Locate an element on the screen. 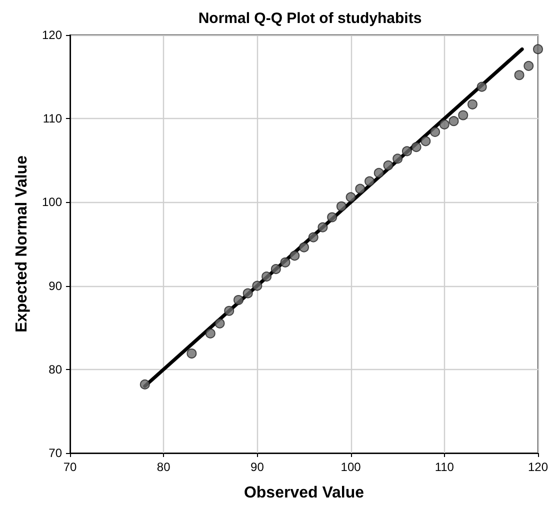 This screenshot has width=551, height=506. chart-title: Normal Q-Q Plot of studyhabits is located at coordinates (310, 18).